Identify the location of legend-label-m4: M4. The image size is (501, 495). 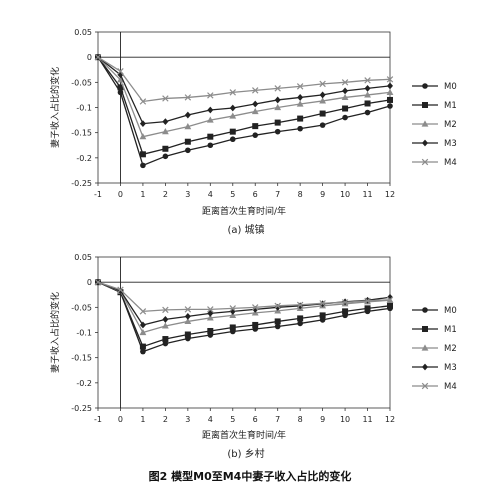
(450, 387).